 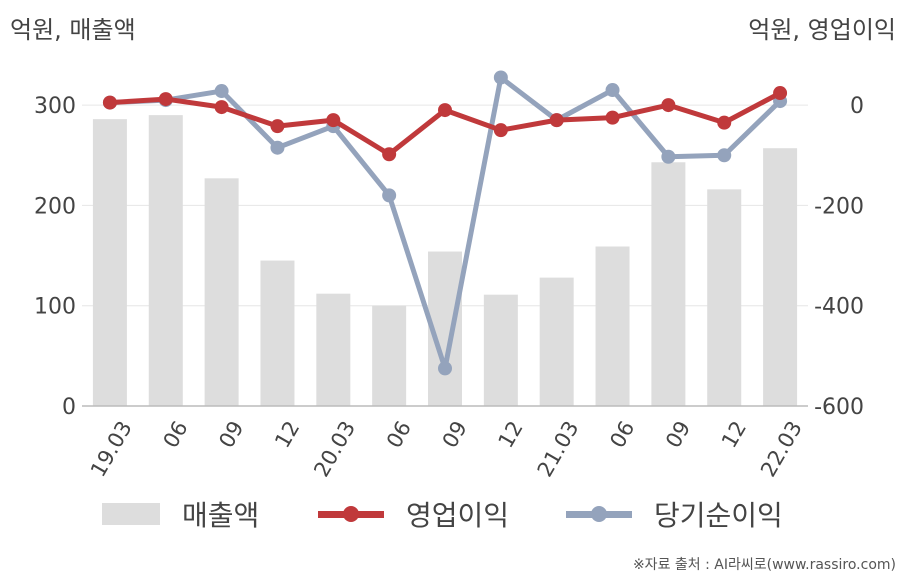 What do you see at coordinates (180, 514) in the screenshot?
I see `legend-item-revenue: 매출액` at bounding box center [180, 514].